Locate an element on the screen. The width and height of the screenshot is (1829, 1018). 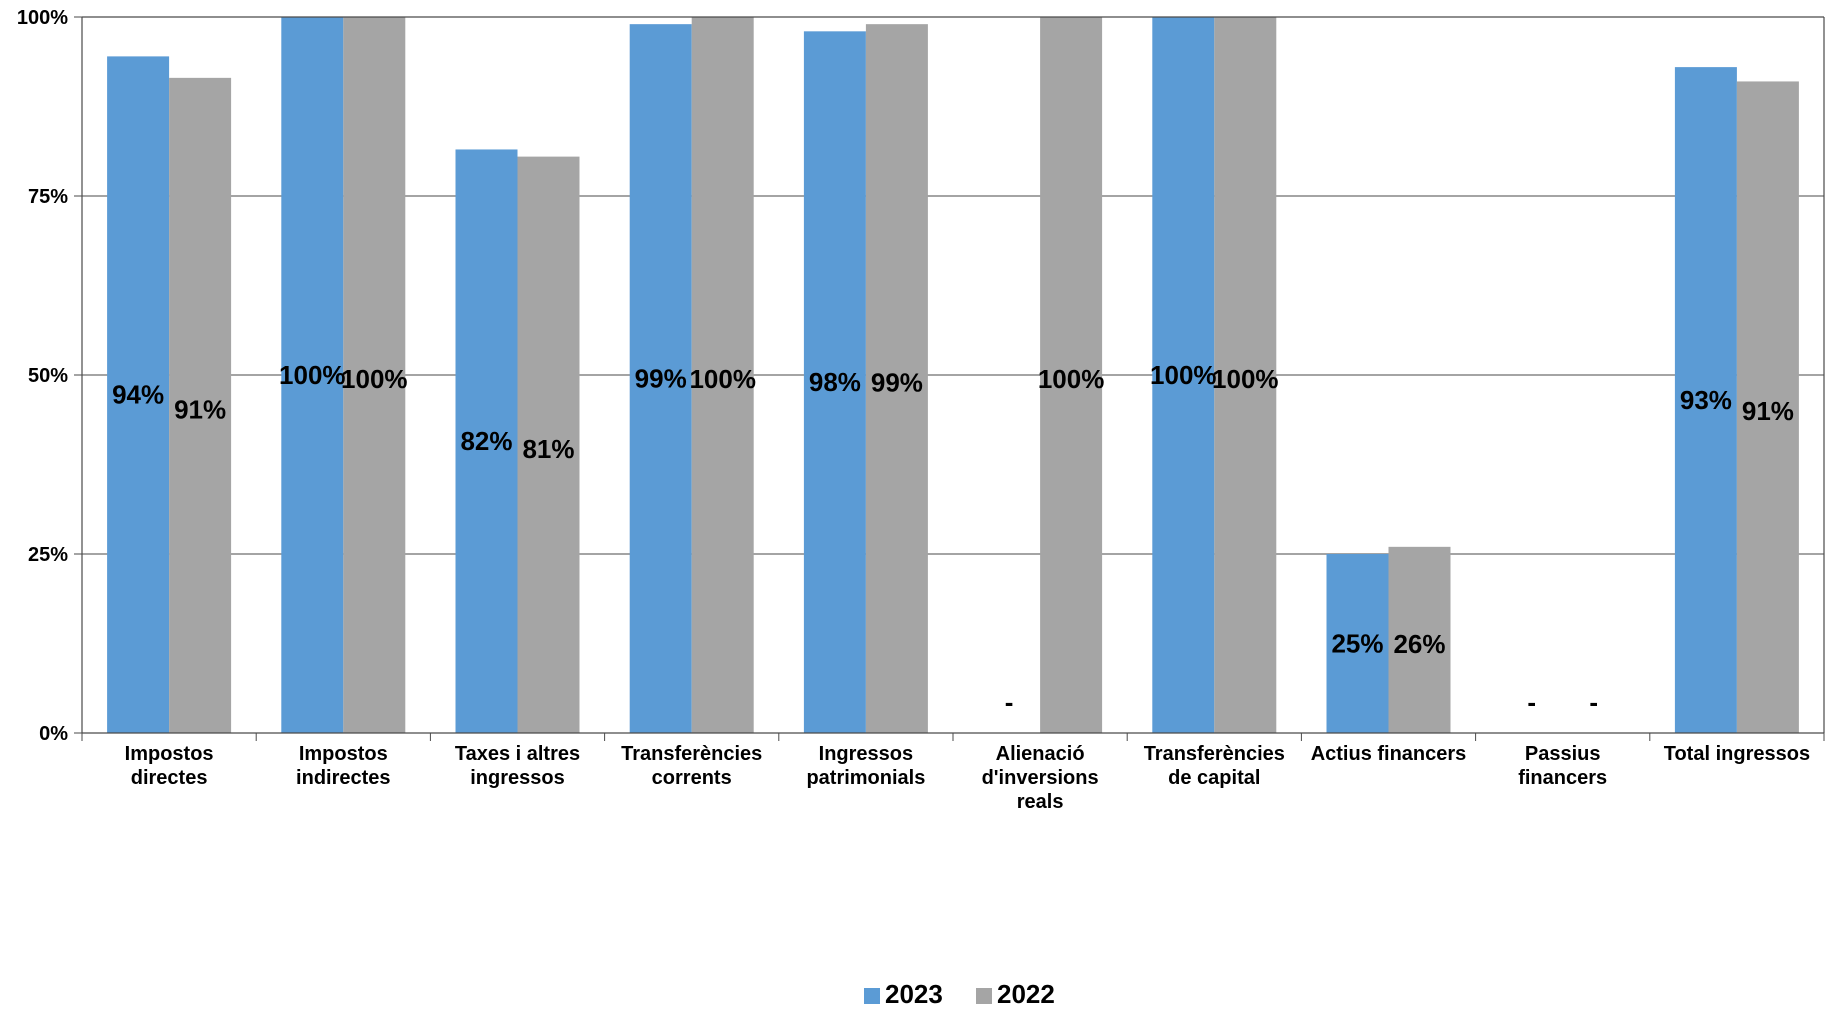
category-label: Transferències de capital is located at coordinates (1214, 766).